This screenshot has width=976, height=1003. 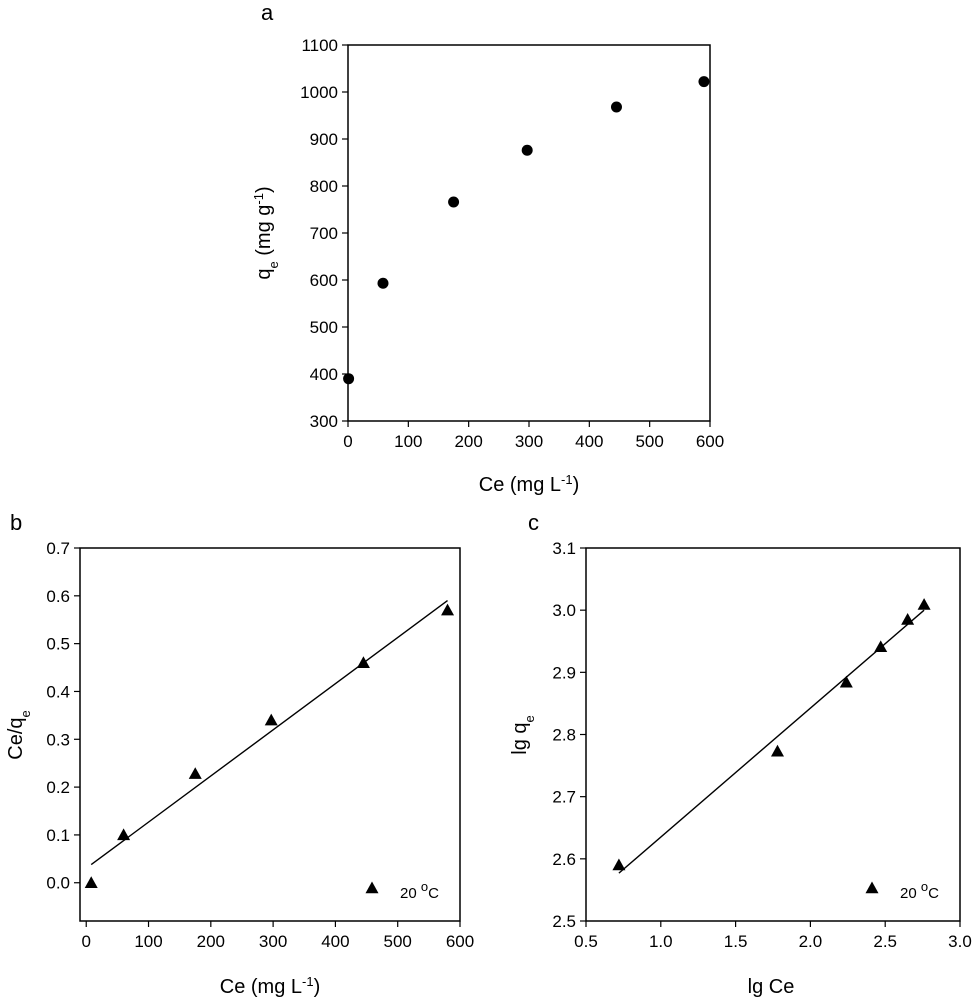 What do you see at coordinates (564, 548) in the screenshot?
I see `panel-c-y-tick-label: 3.1` at bounding box center [564, 548].